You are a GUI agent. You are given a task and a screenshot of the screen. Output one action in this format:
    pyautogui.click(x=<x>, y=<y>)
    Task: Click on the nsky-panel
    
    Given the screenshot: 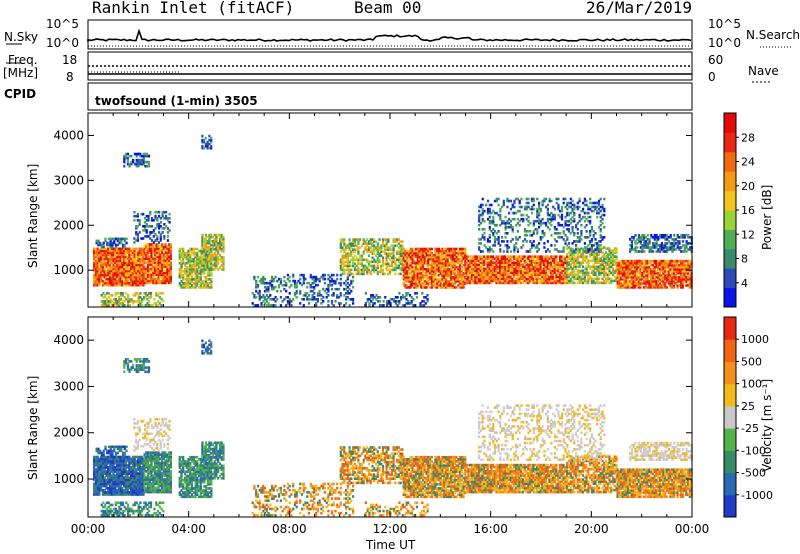 What is the action you would take?
    pyautogui.click(x=390, y=34)
    